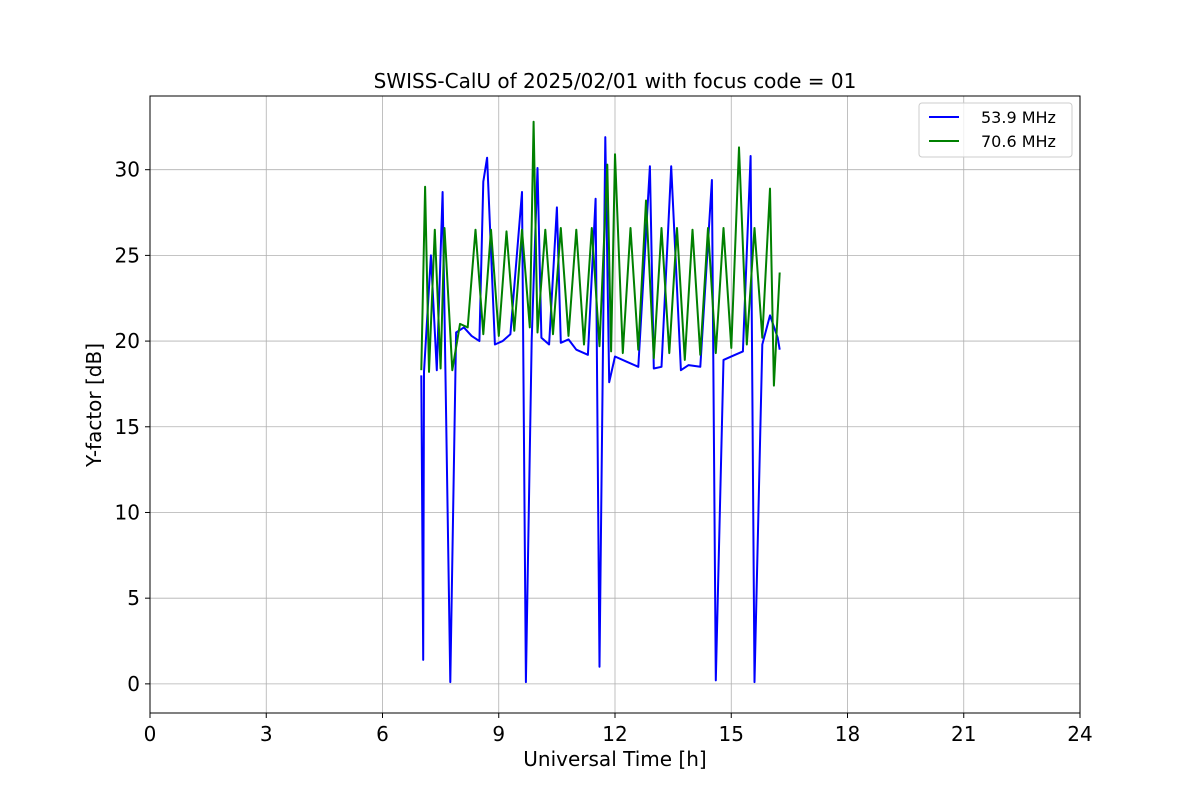 This screenshot has height=800, width=1200. What do you see at coordinates (127, 170) in the screenshot?
I see `y-tick-label-30: 30` at bounding box center [127, 170].